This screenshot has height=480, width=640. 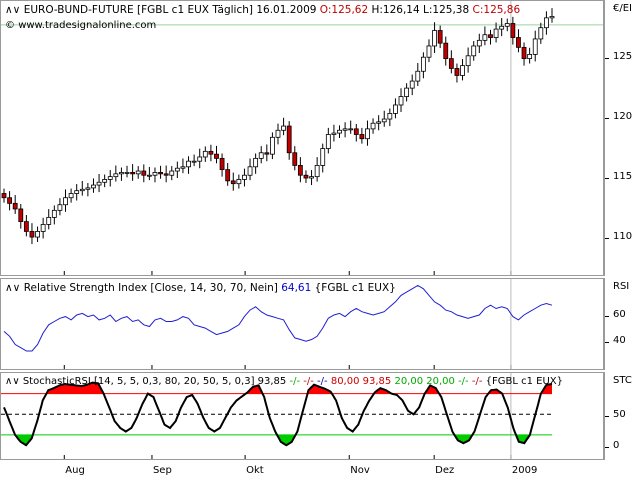 What do you see at coordinates (361, 381) in the screenshot?
I see `overbought-values: 80,00 93,85` at bounding box center [361, 381].